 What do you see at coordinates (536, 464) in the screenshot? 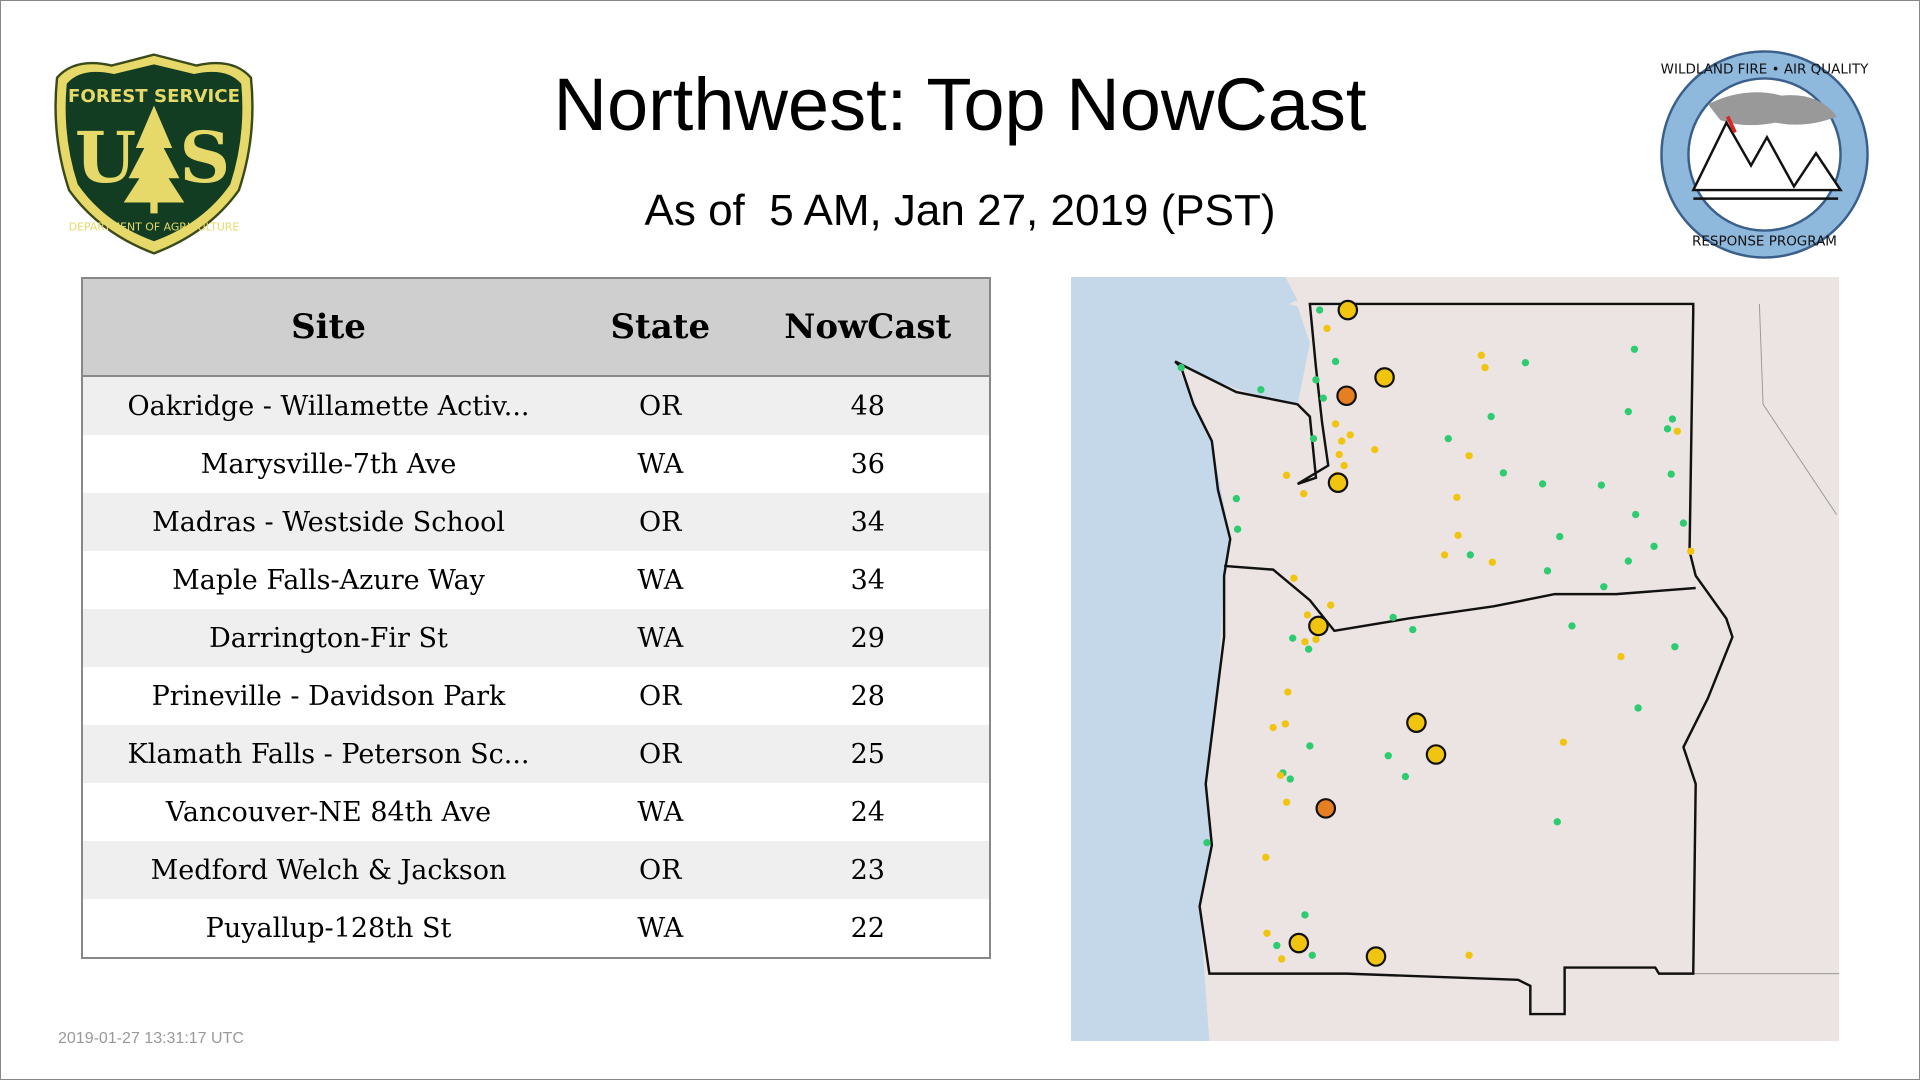
I see `table-row: Marysville-7th Ave WA 36` at bounding box center [536, 464].